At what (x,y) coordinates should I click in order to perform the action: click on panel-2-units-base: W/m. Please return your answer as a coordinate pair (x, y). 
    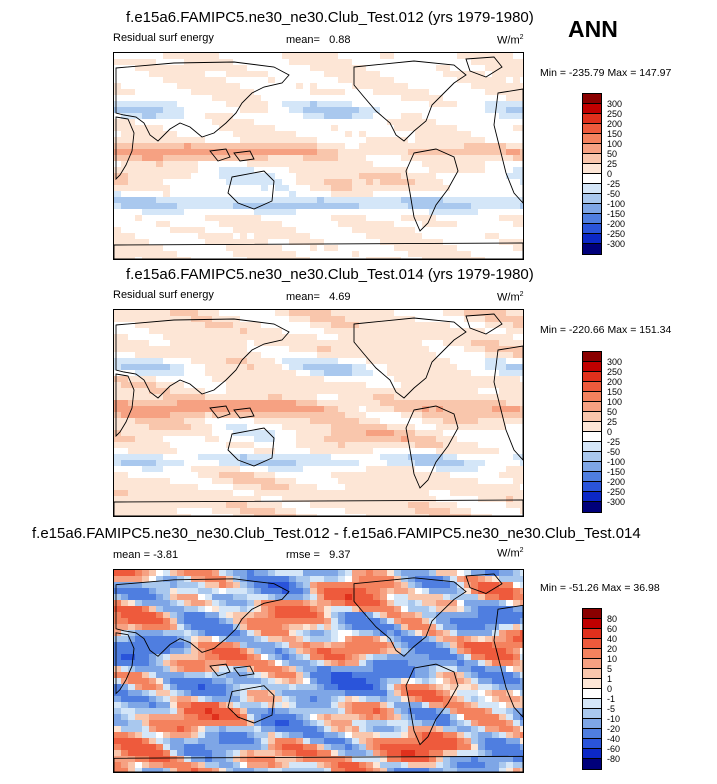
    Looking at the image, I should click on (508, 297).